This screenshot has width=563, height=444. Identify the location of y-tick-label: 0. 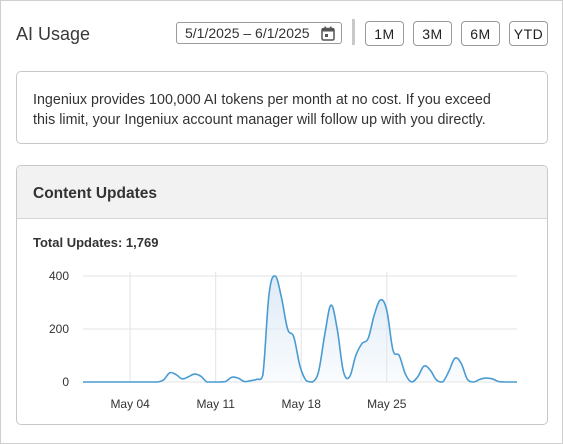
(65, 382).